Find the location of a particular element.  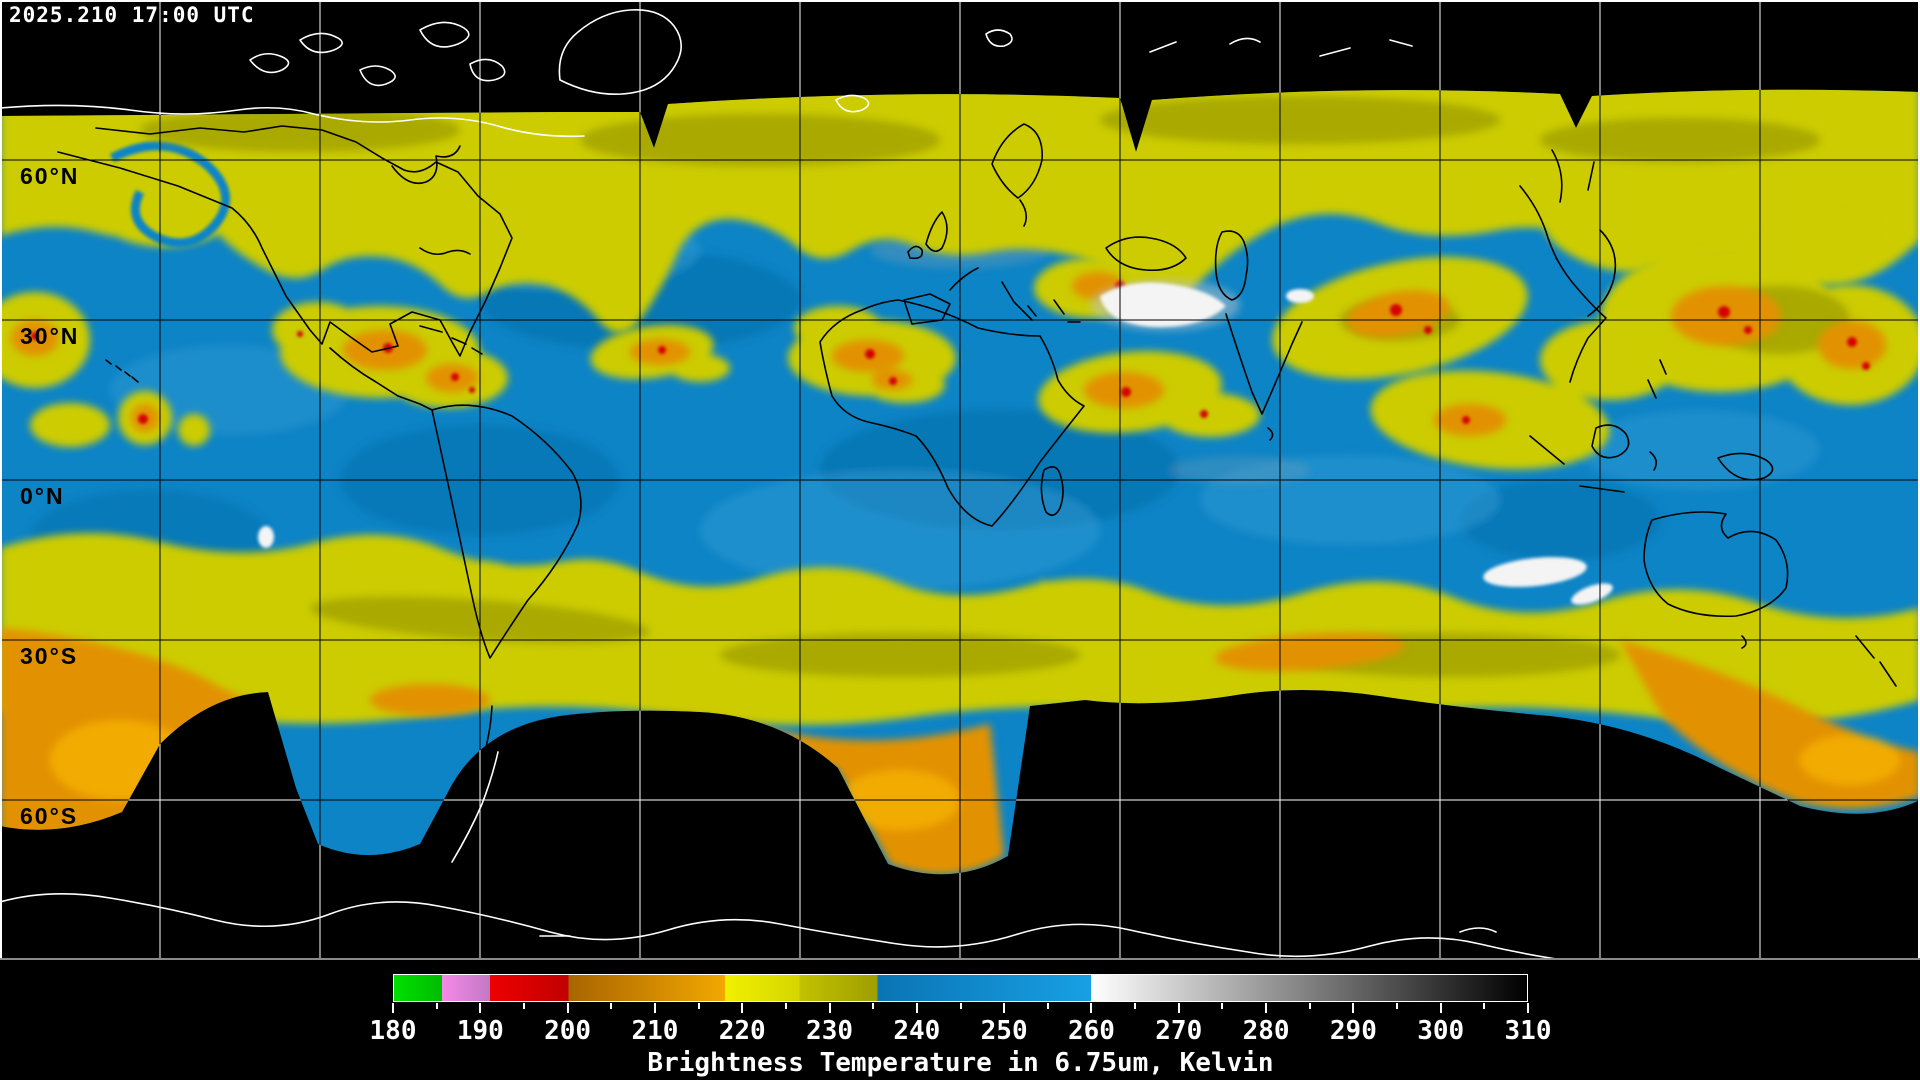

colorbar-tick-label: 200 is located at coordinates (568, 1031).